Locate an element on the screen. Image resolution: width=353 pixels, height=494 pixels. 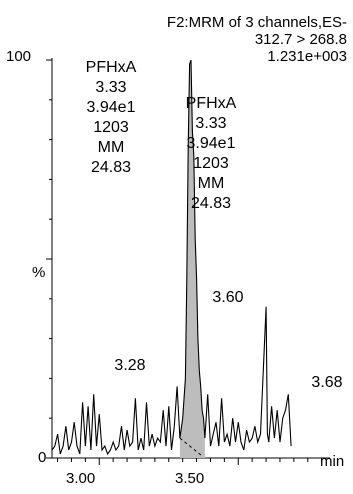
peak-label-line: 3.68 is located at coordinates (327, 382).